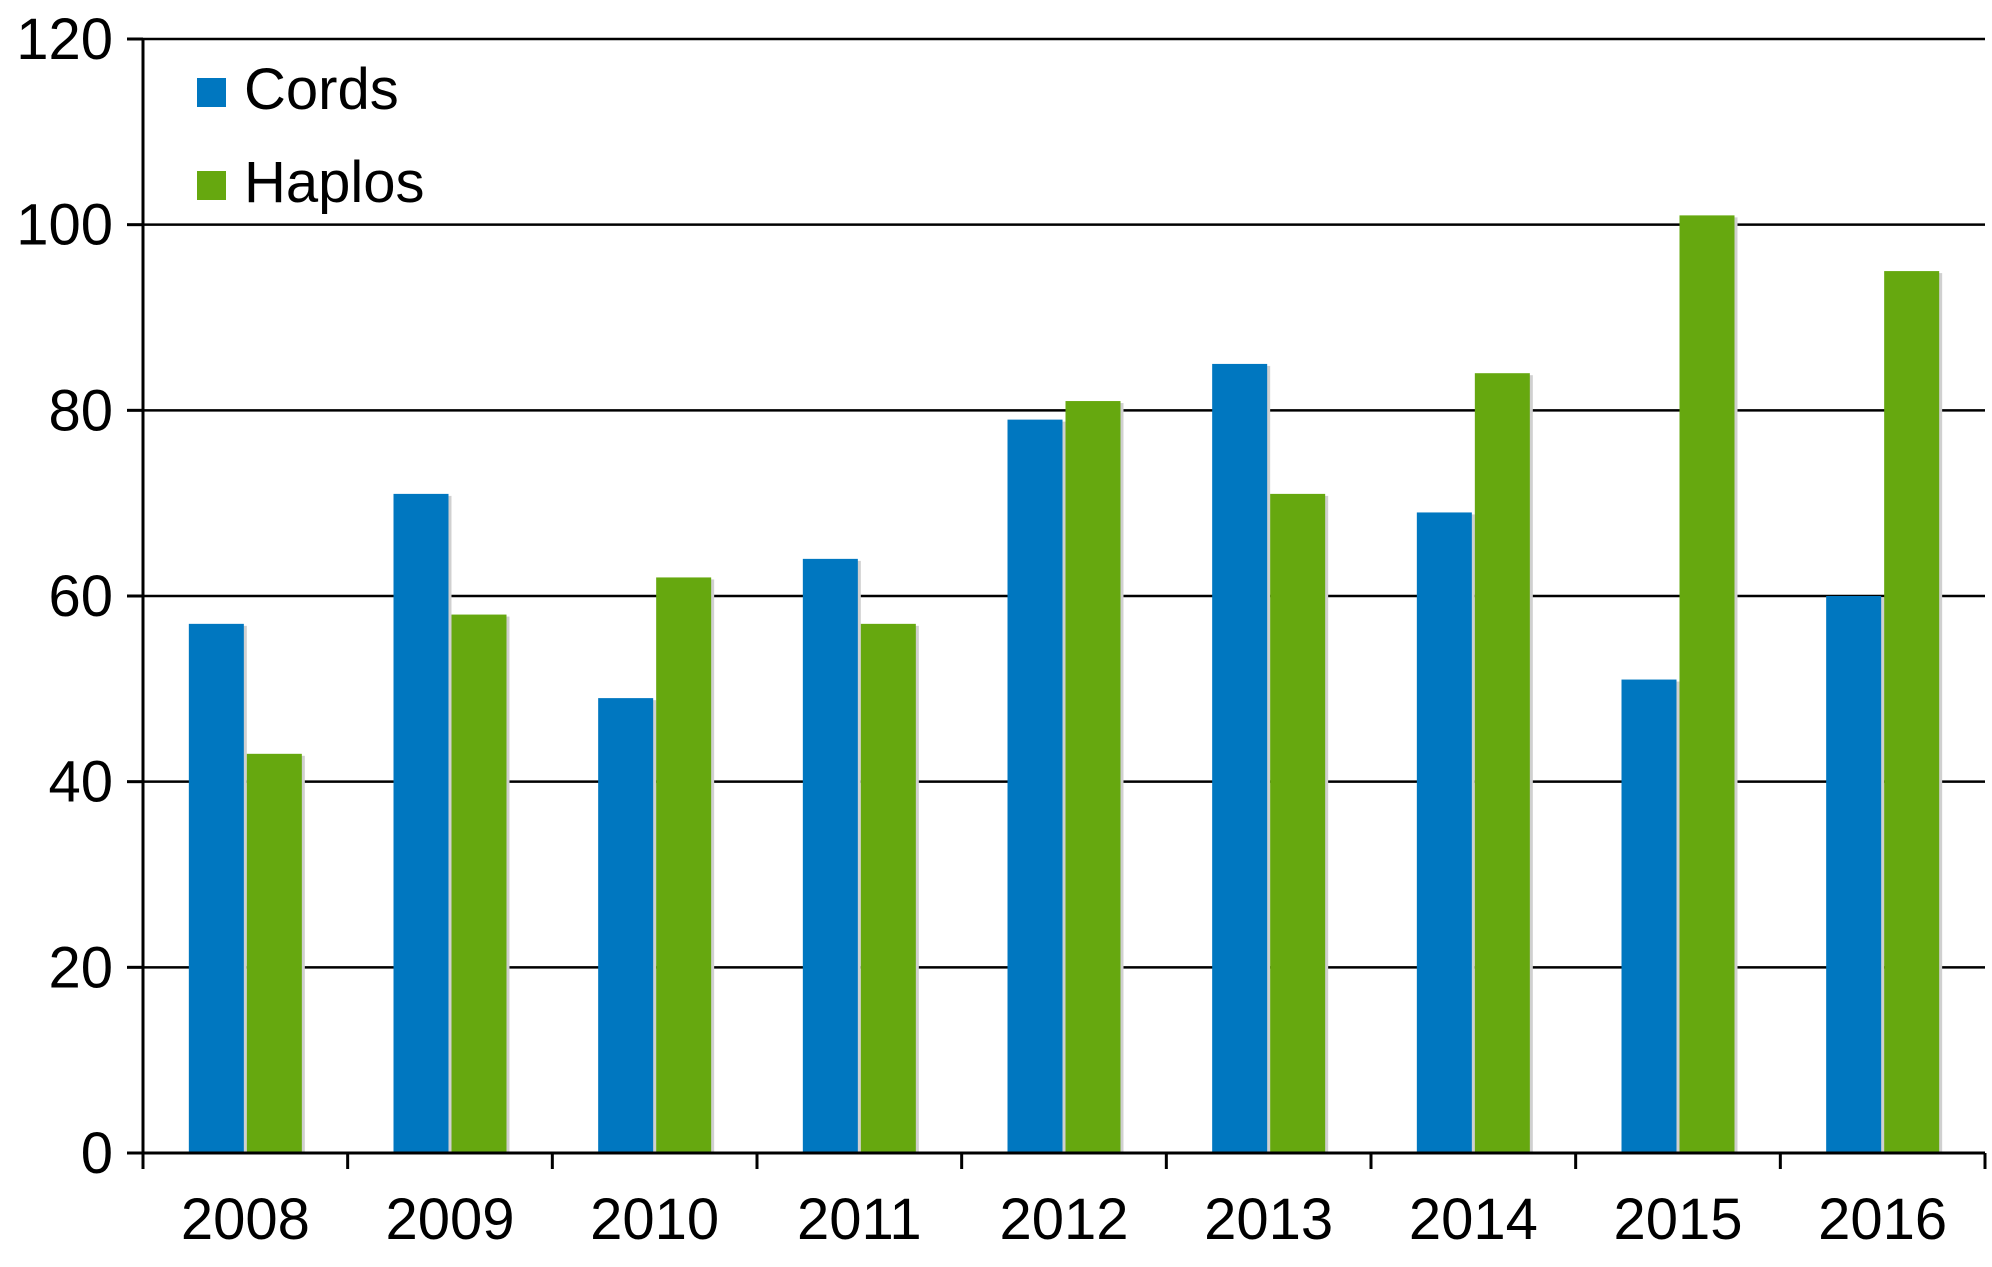  I want to click on bar-haplos-2016, so click(1912, 712).